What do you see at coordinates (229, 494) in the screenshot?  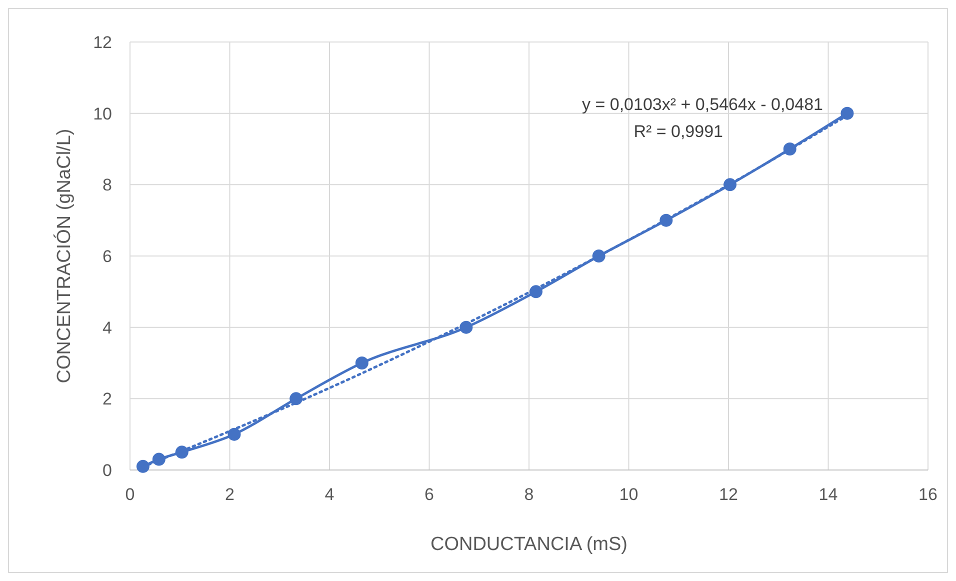 I see `x-tick-label: 2` at bounding box center [229, 494].